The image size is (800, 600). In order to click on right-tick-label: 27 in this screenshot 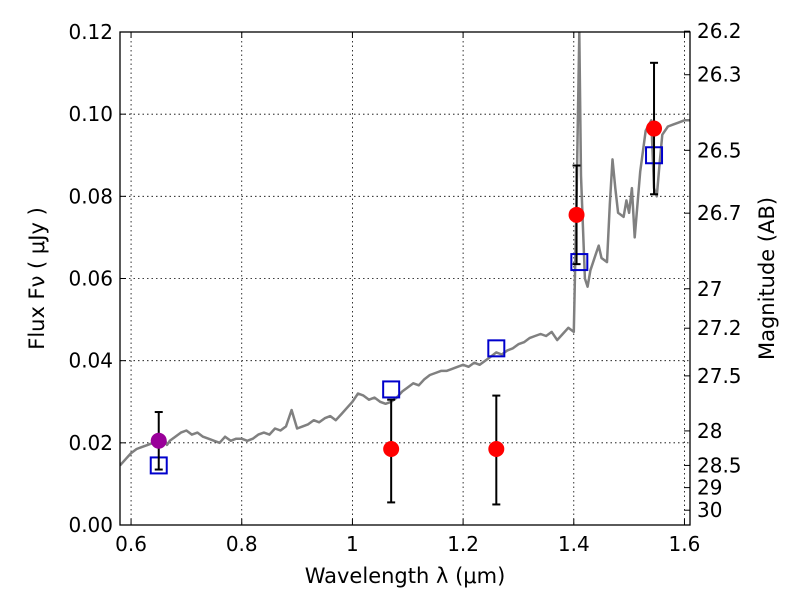, I will do `click(709, 289)`.